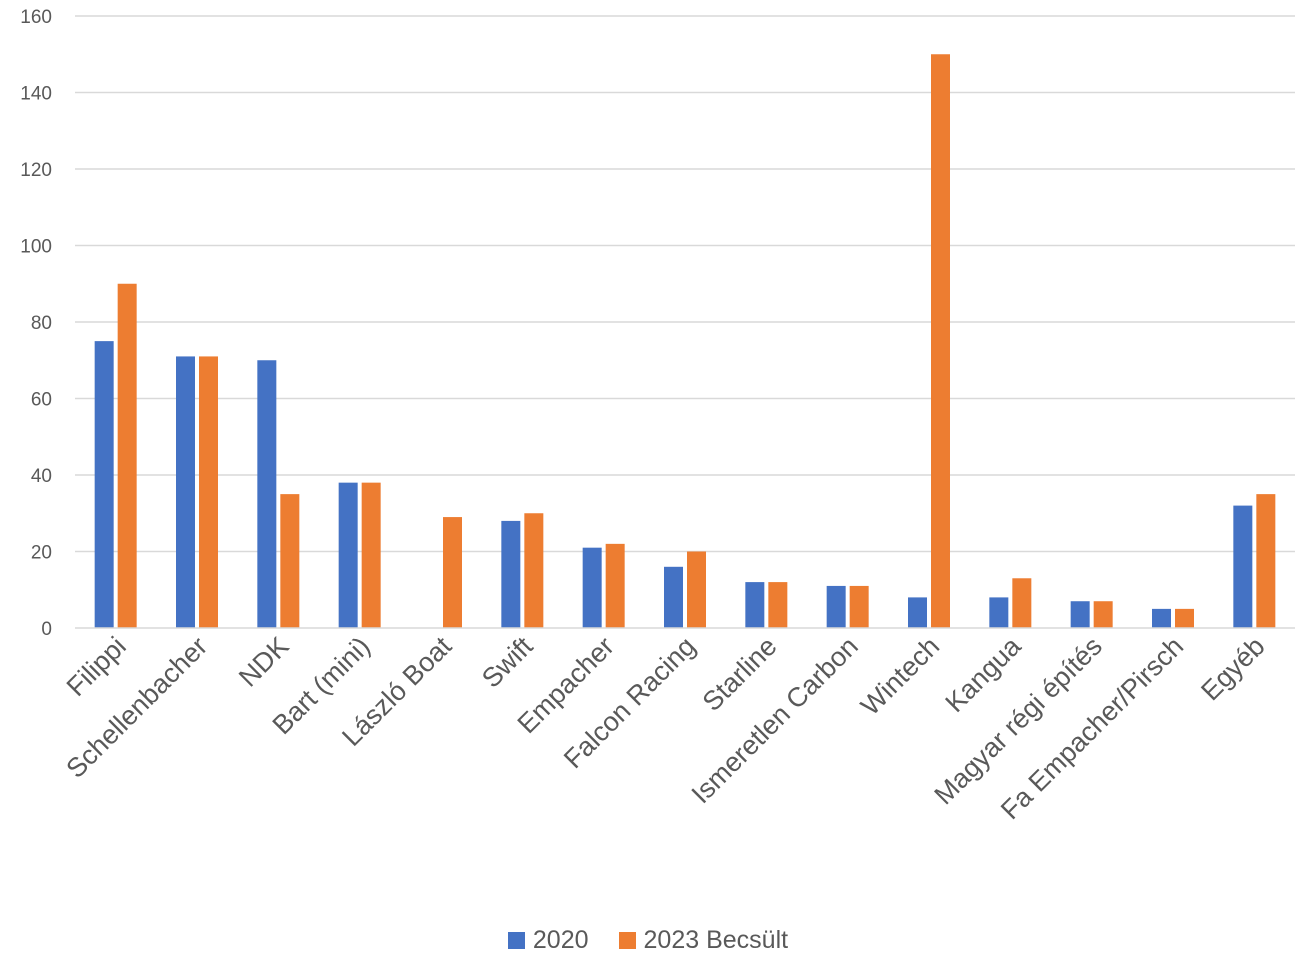 The width and height of the screenshot is (1296, 958). Describe the element at coordinates (41, 323) in the screenshot. I see `y-tick-label: 80` at that location.